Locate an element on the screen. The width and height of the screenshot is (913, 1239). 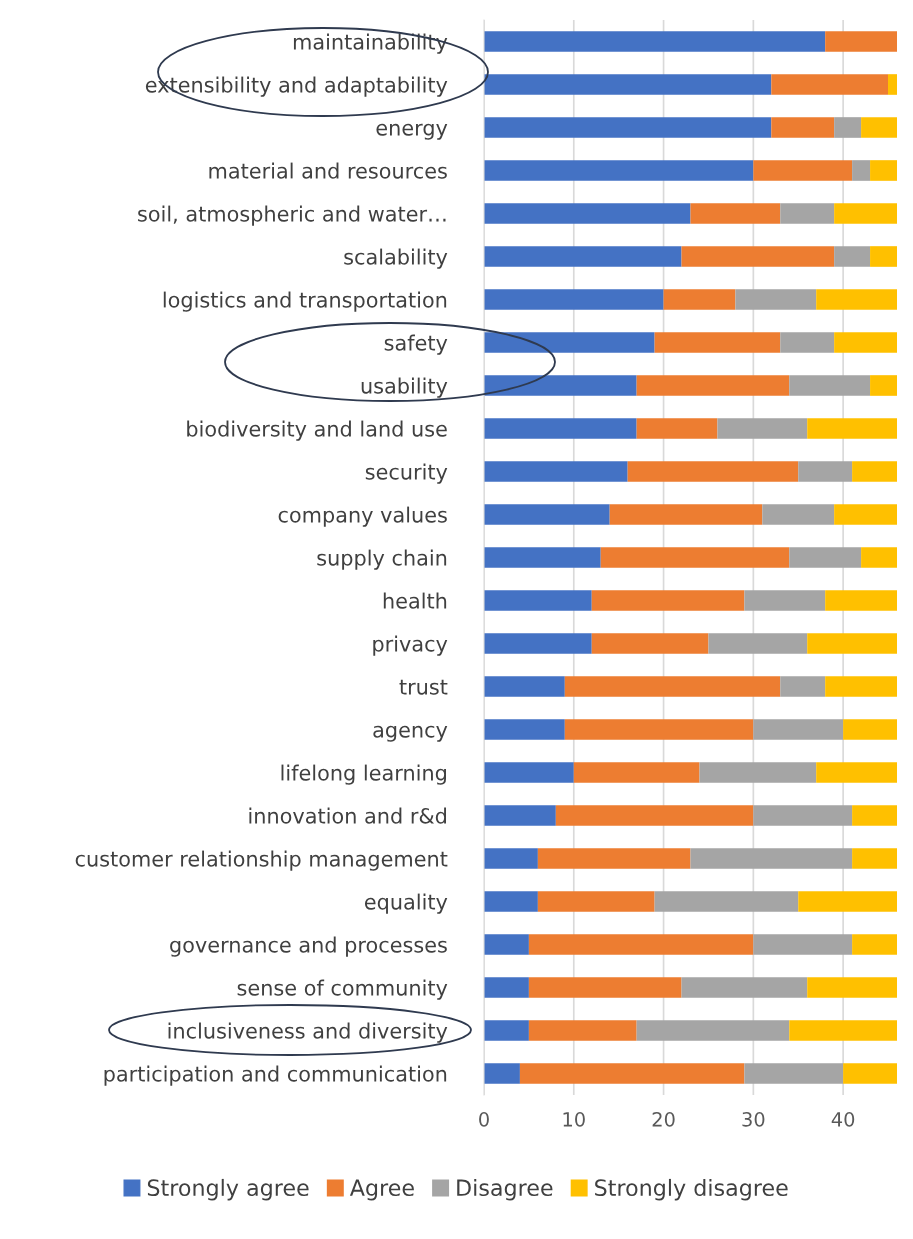
y-tick-label: logistics and transportation is located at coordinates (305, 301).